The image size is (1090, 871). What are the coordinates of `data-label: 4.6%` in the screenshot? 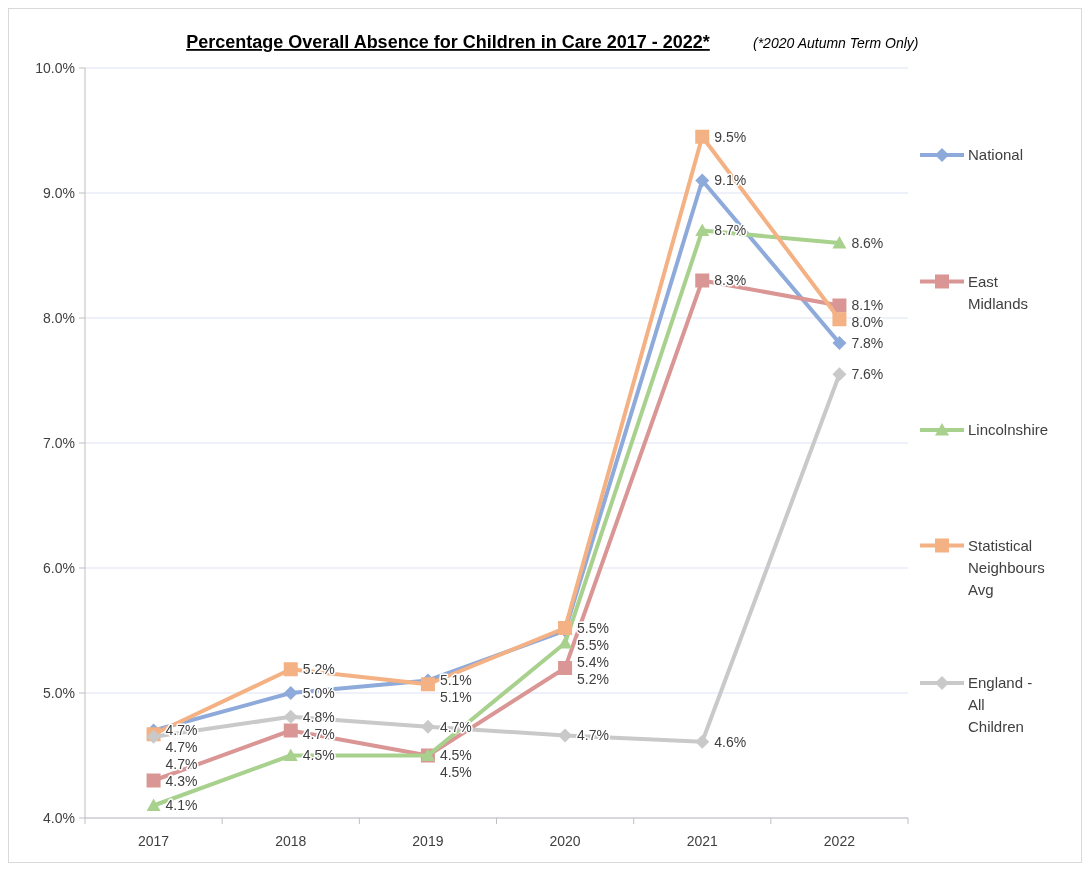 It's located at (730, 741).